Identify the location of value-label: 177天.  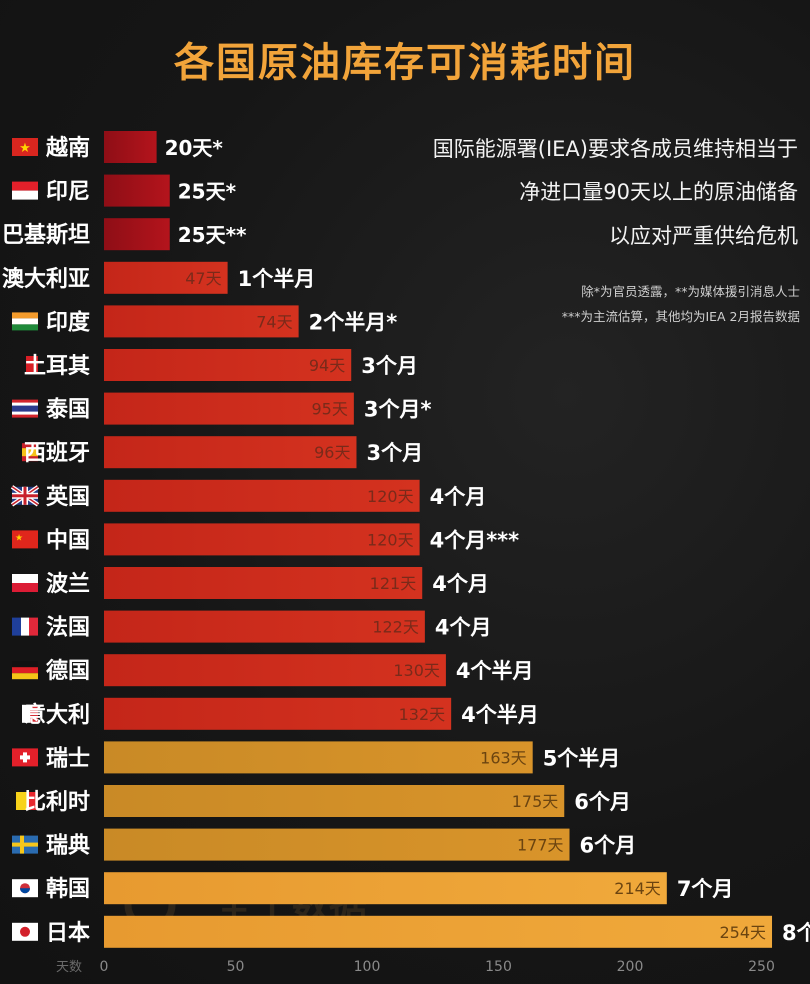
(540, 845).